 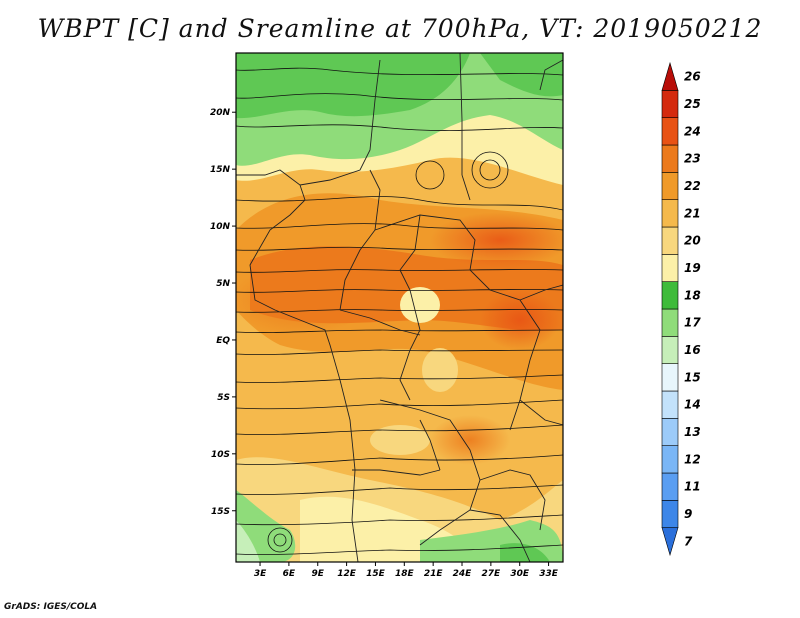 What do you see at coordinates (520, 574) in the screenshot?
I see `lon-tick-label: 30E` at bounding box center [520, 574].